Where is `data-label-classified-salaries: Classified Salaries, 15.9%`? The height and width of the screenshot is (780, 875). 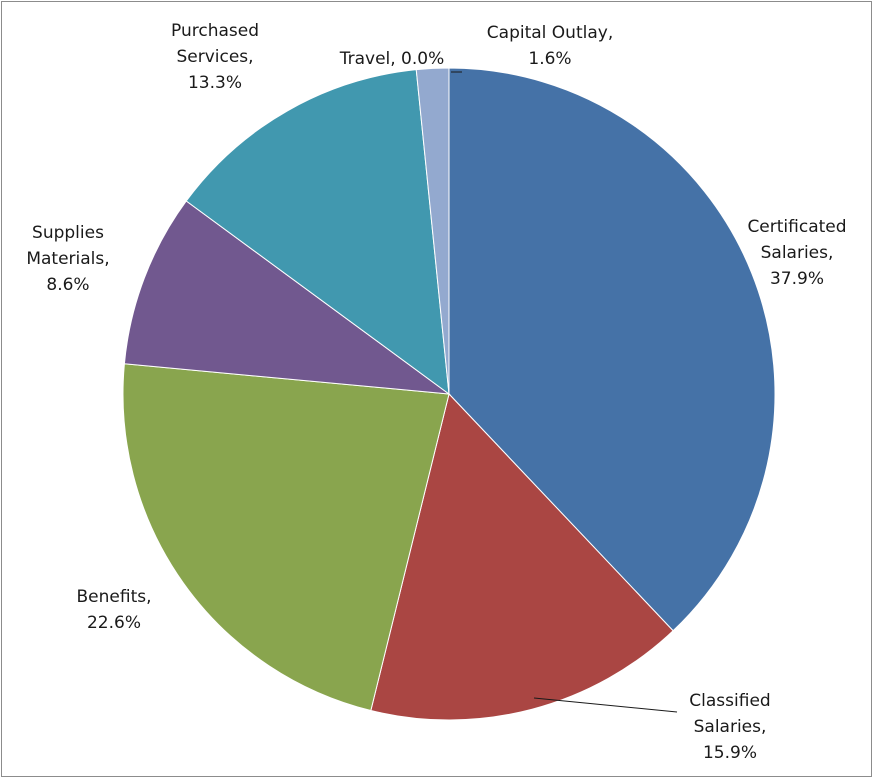 data-label-classified-salaries: Classified Salaries, 15.9% is located at coordinates (729, 727).